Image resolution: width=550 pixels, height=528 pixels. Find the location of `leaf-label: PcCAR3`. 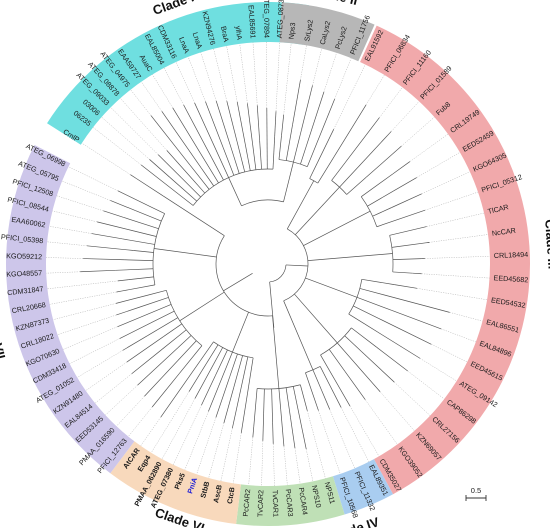

leaf-label: PcCAR3 is located at coordinates (289, 503).